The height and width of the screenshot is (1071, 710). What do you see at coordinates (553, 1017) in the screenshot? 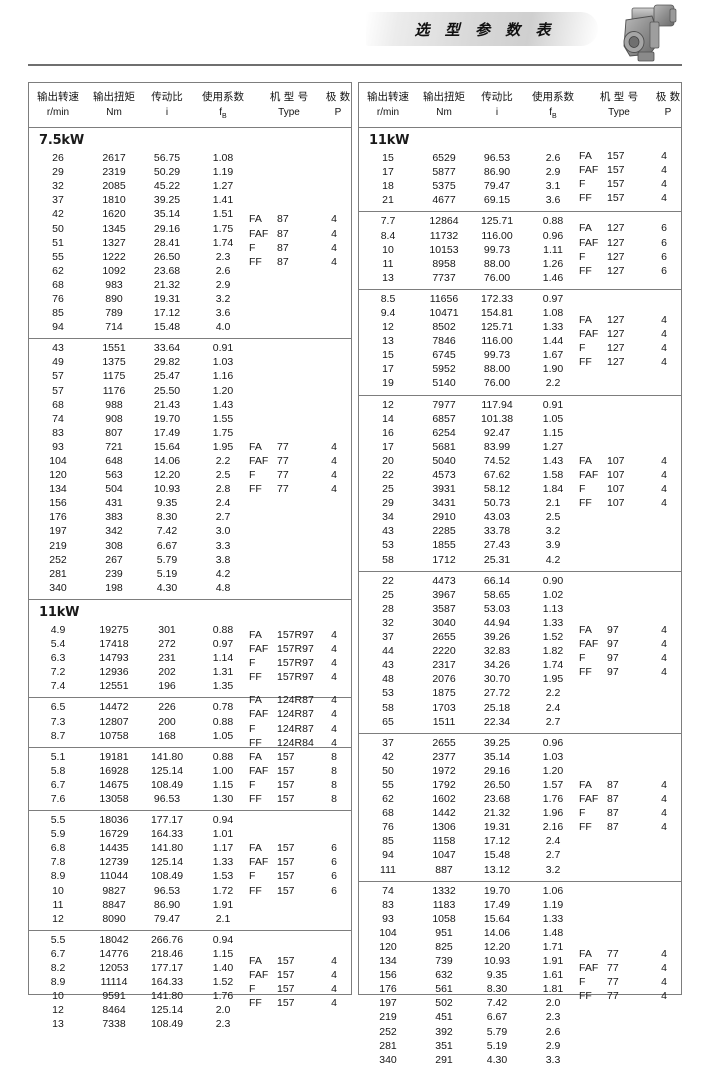
I see `cell-service-factor: 2.3` at bounding box center [553, 1017].